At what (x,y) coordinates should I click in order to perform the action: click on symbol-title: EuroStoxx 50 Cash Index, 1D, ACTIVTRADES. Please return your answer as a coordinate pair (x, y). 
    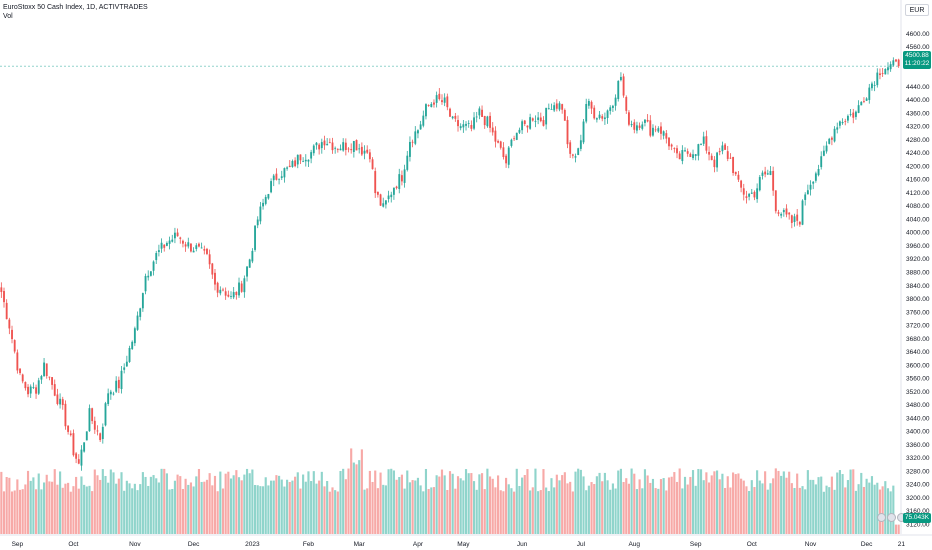
    Looking at the image, I should click on (75, 7).